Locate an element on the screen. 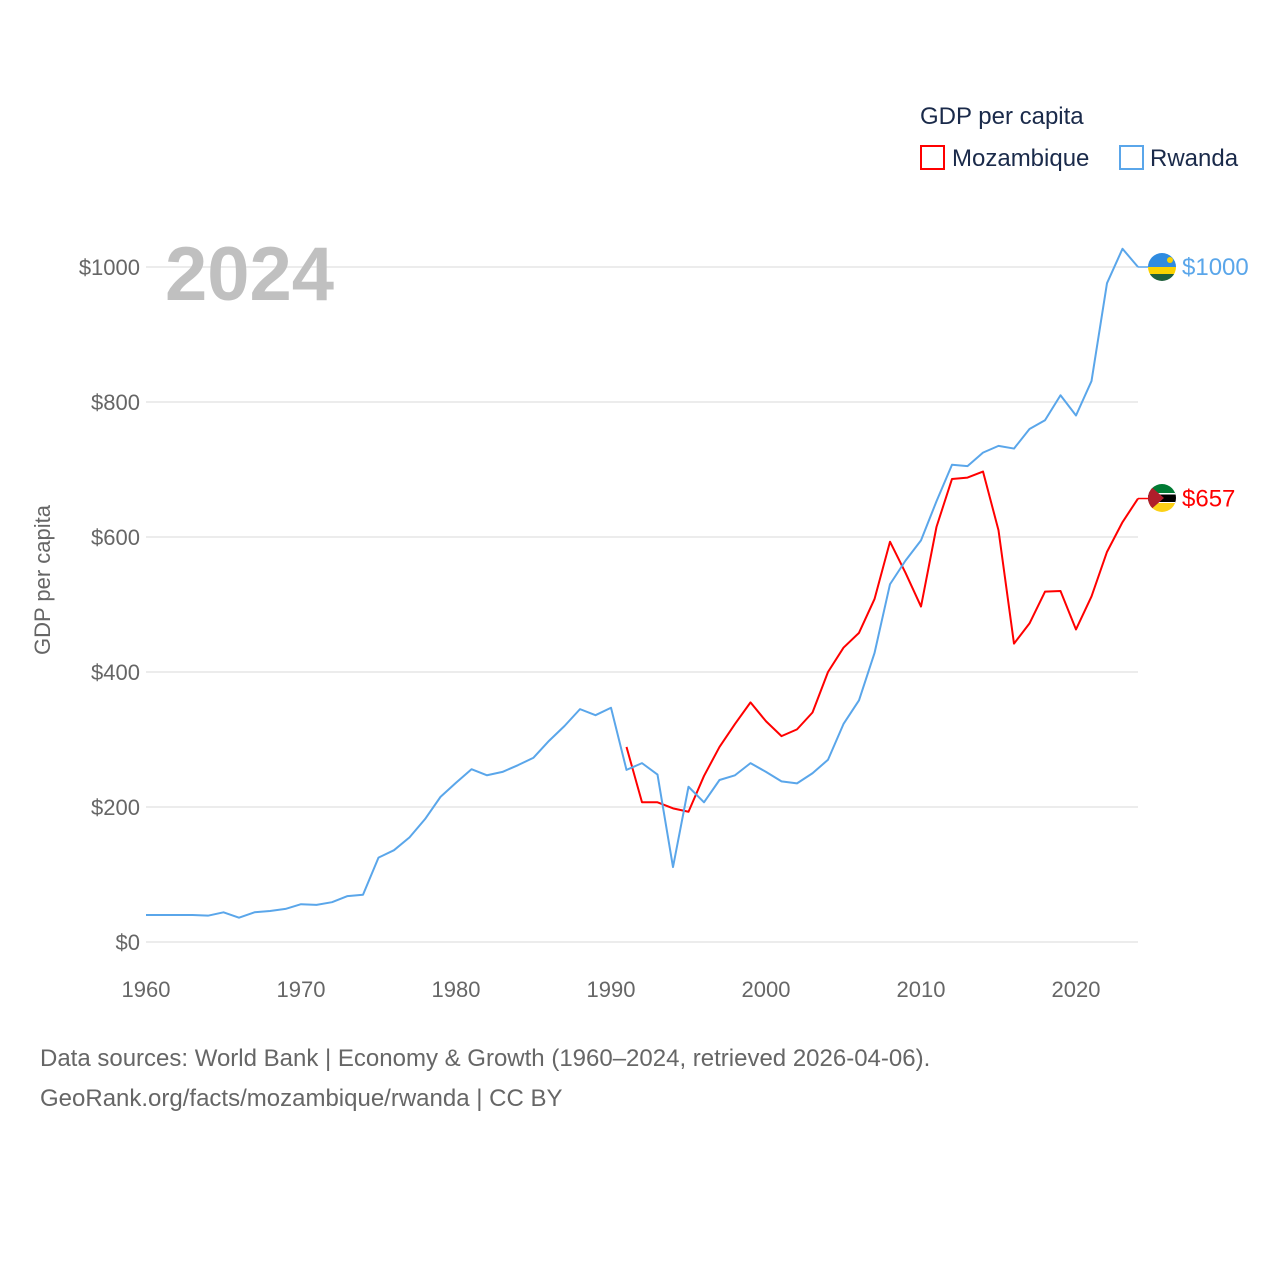 This screenshot has height=1280, width=1280. x-tick-label: 2000 is located at coordinates (766, 989).